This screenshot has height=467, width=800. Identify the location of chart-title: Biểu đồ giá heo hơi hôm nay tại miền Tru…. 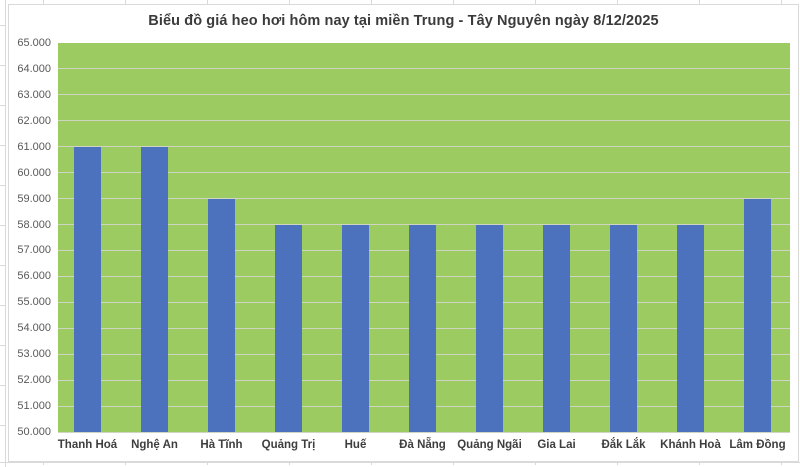
(403, 21).